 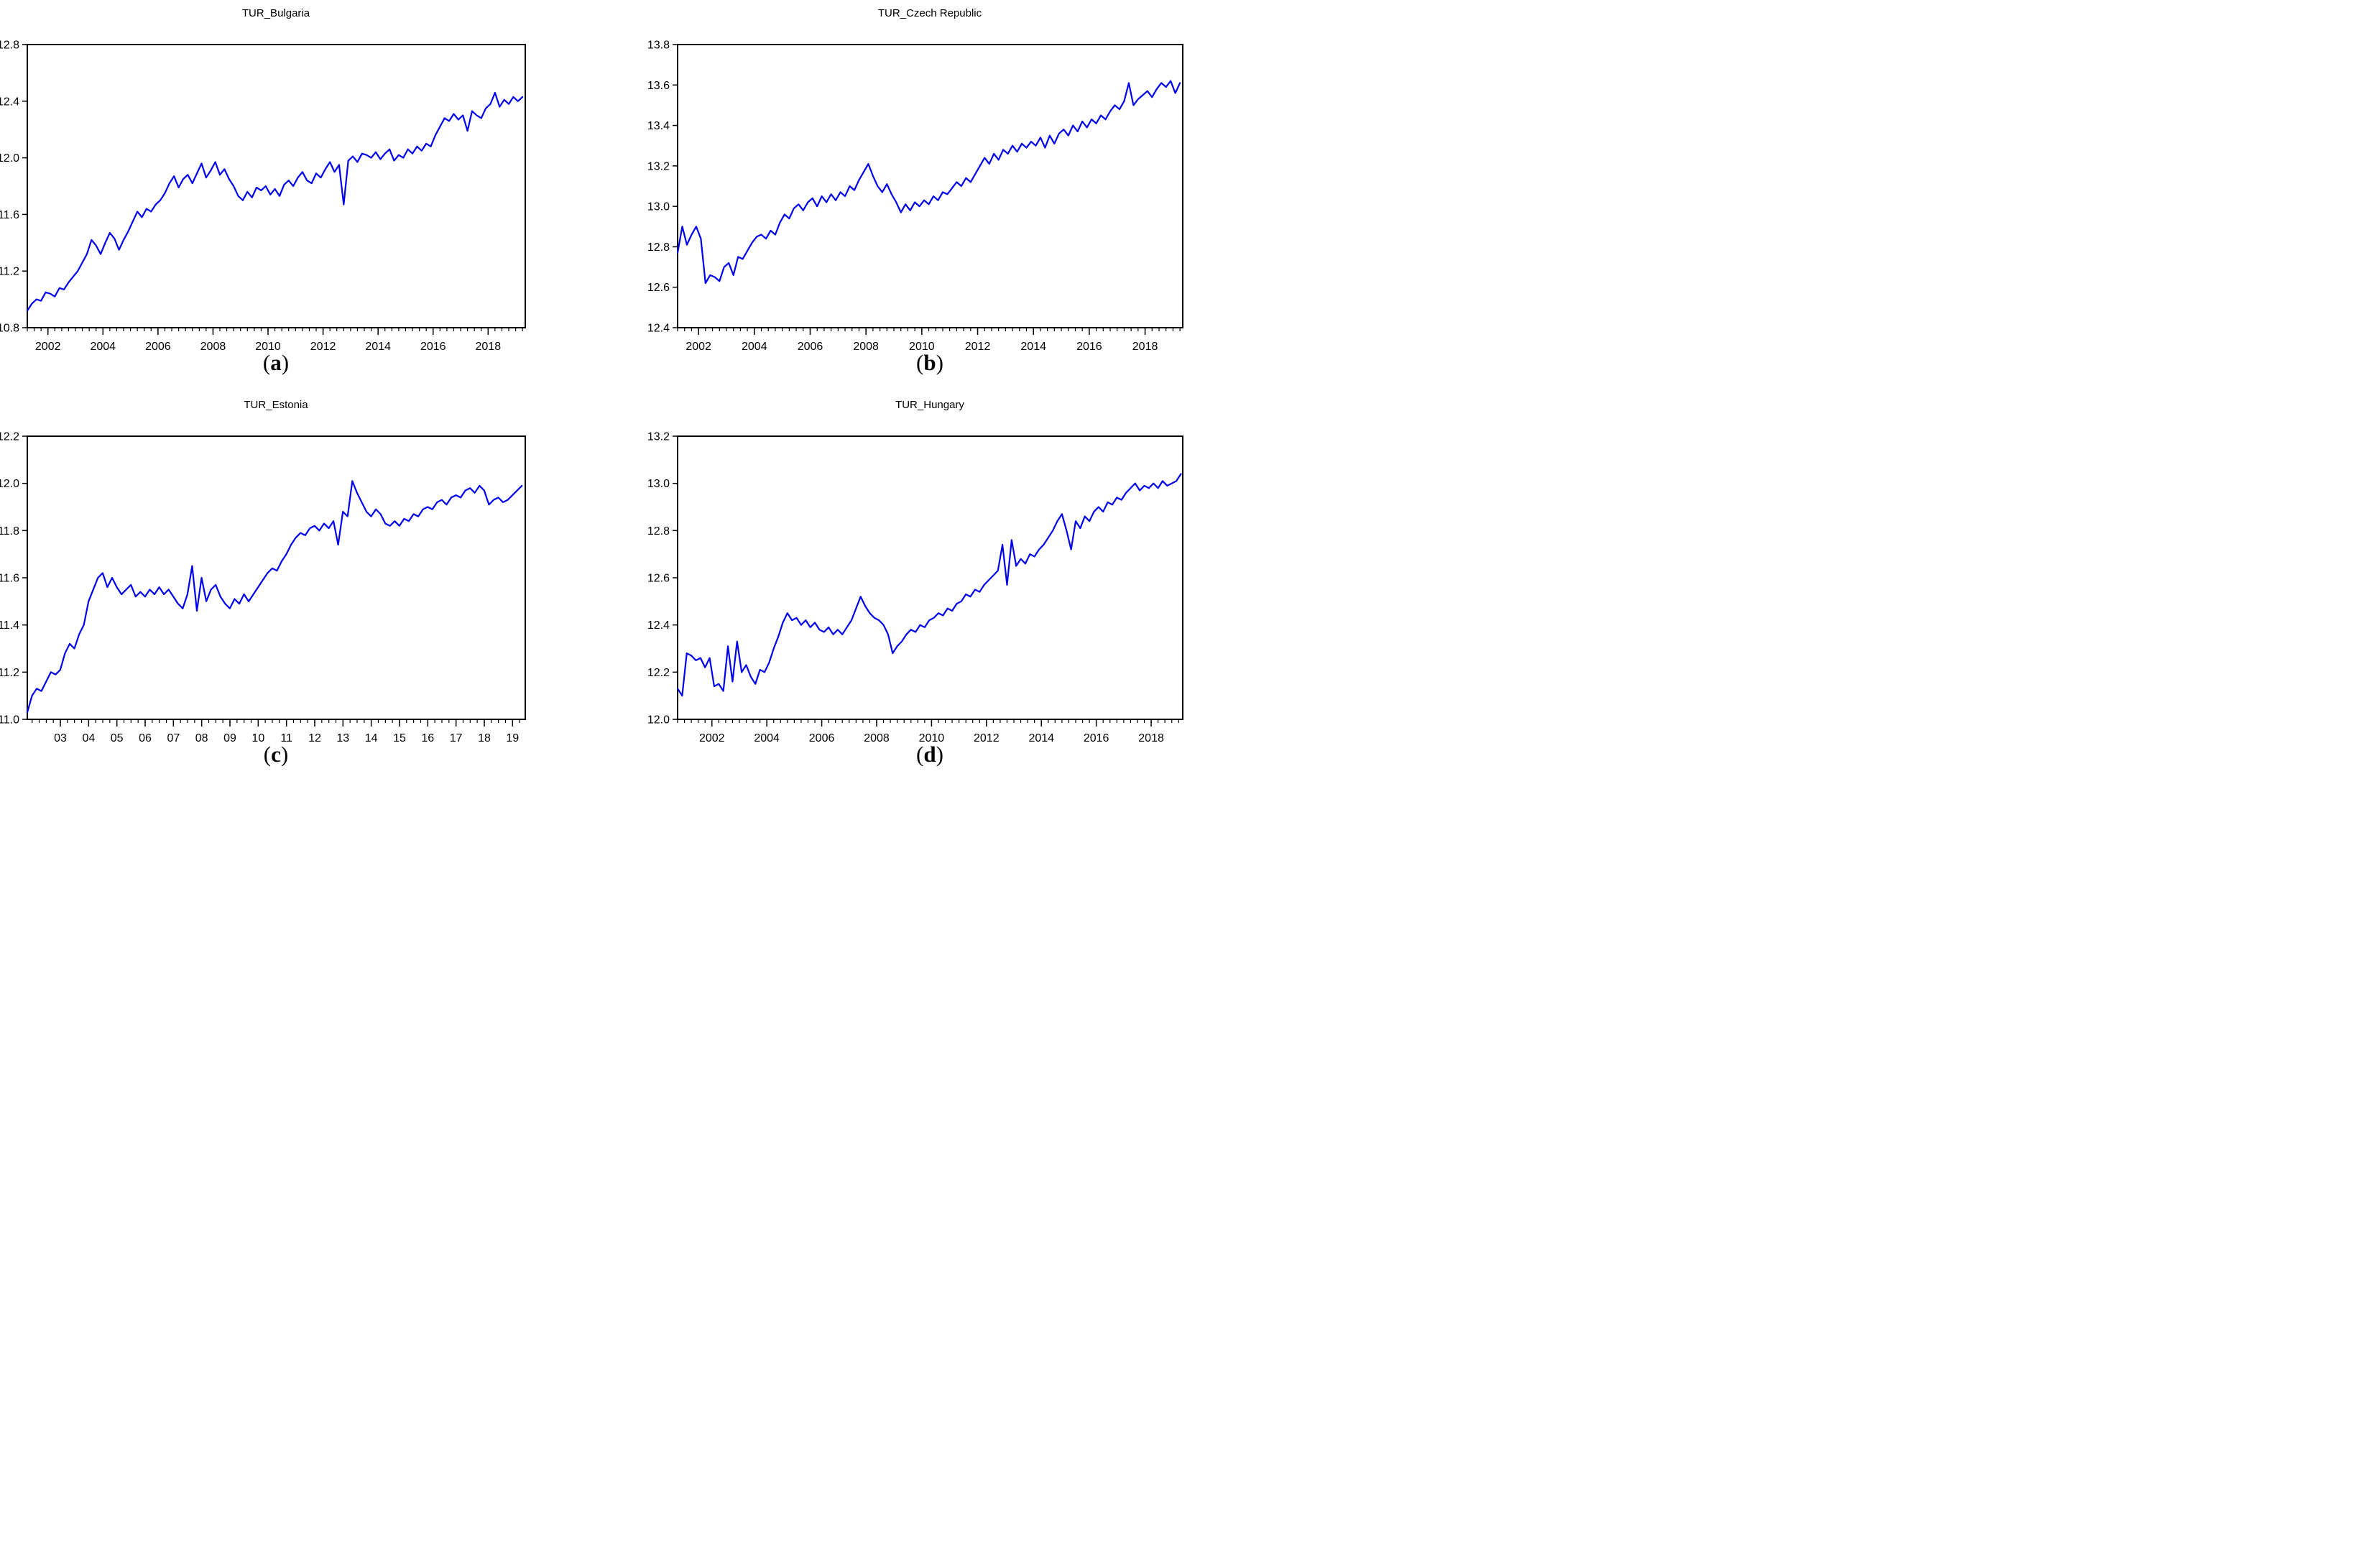 I want to click on chart-title-tur-bulgaria: TUR_Bulgaria, so click(x=276, y=13).